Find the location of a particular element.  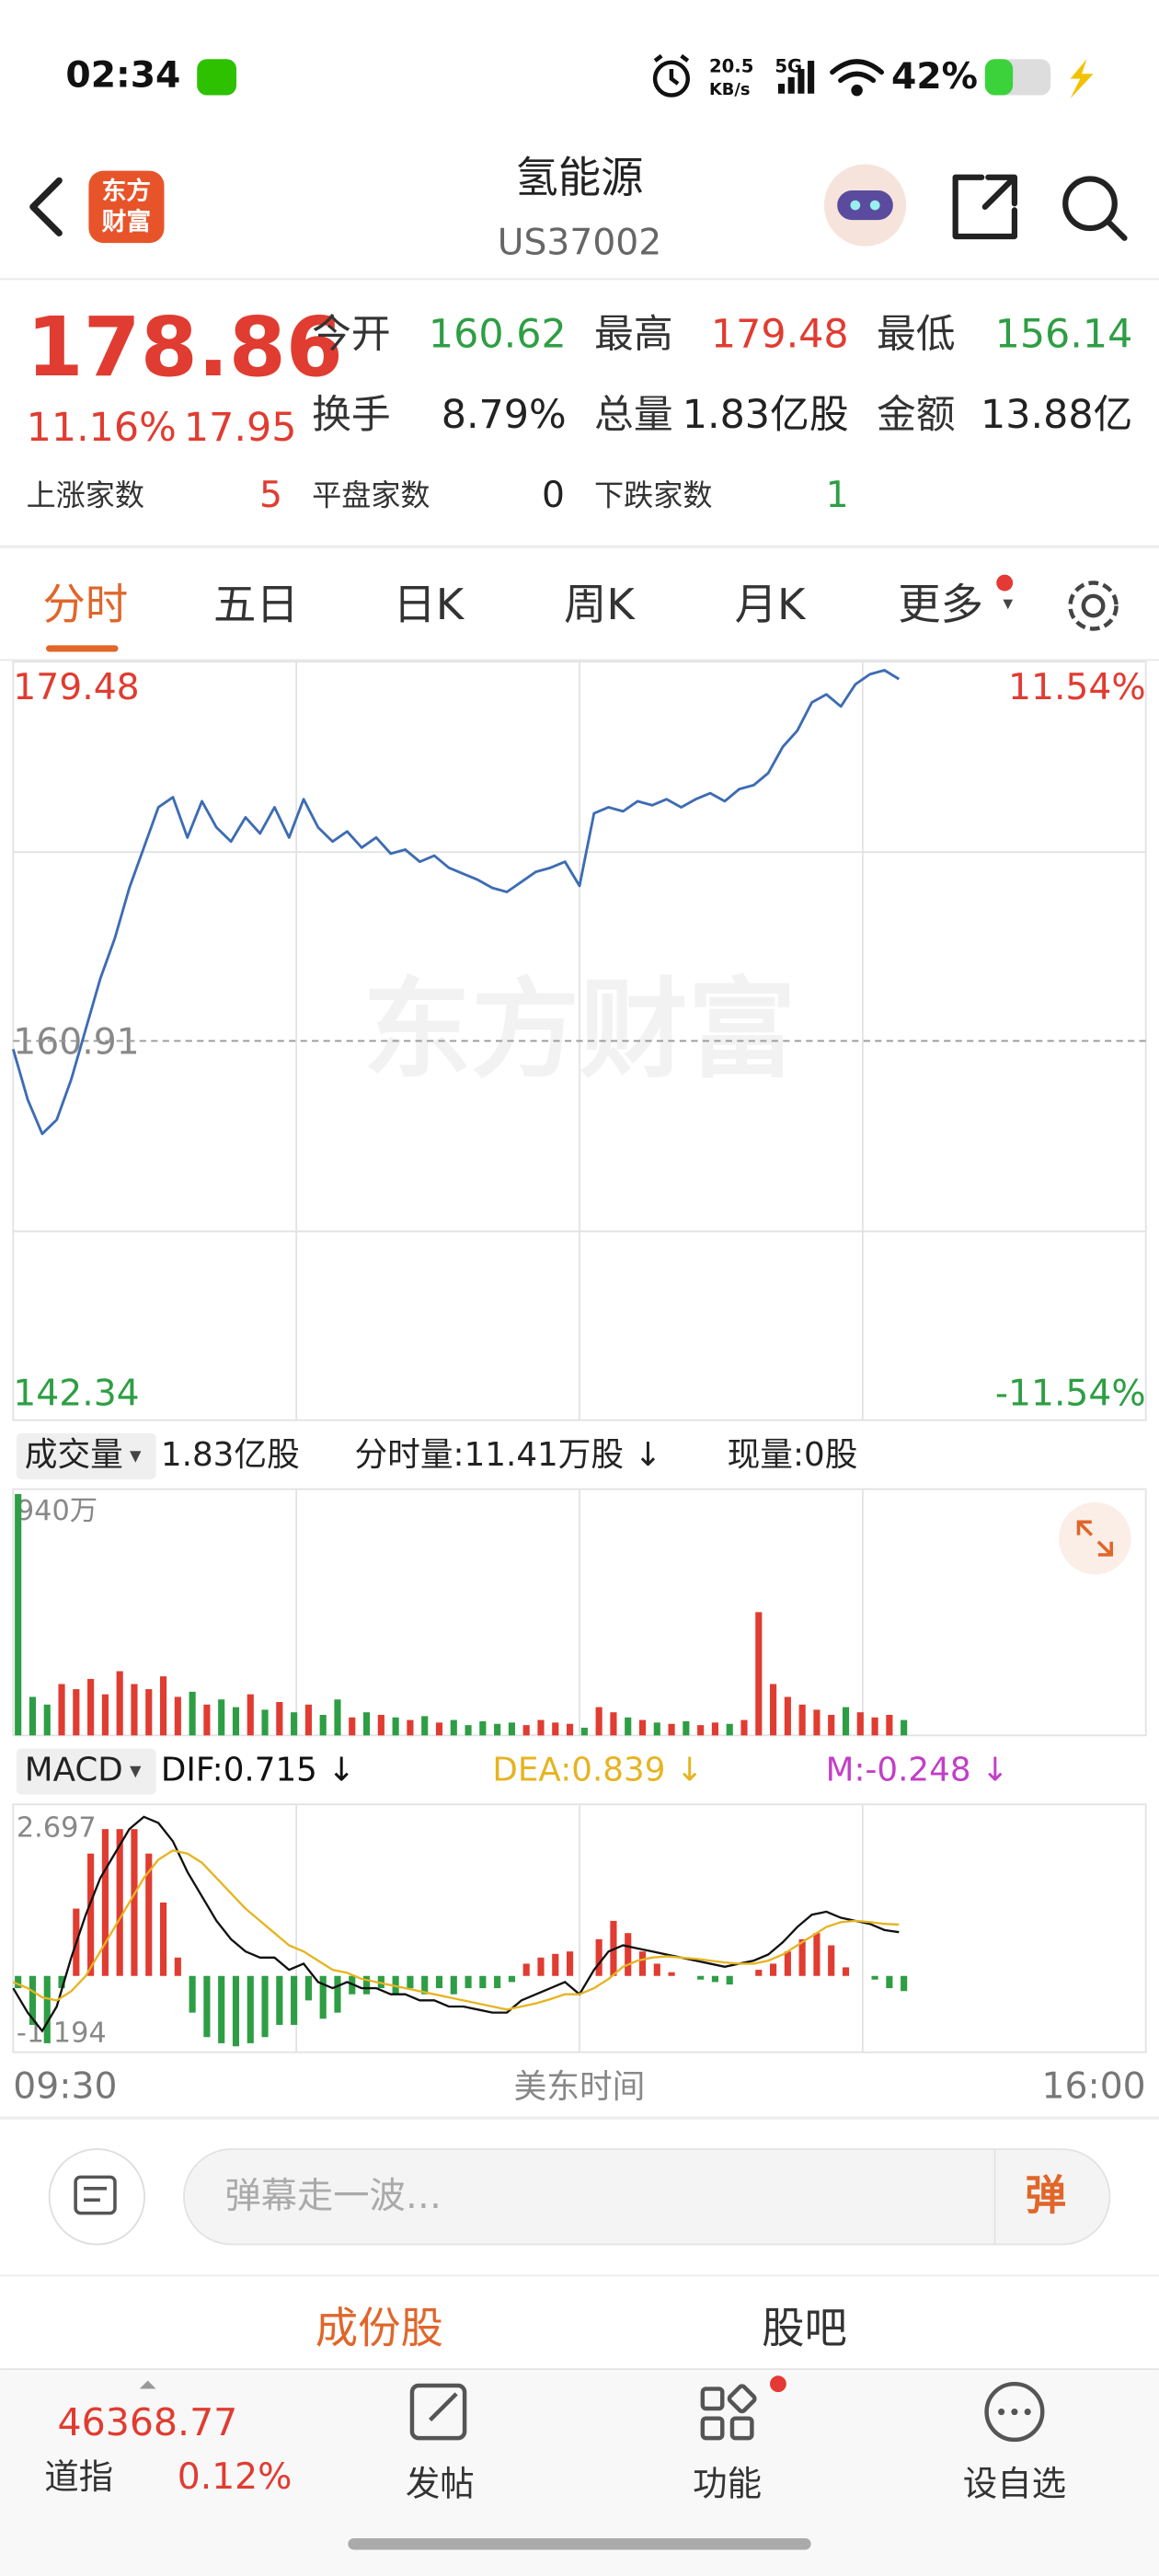

macd-legend: DIF:0.715 ↓ DEA:0.839 ↓ M:-0.248 ↓ is located at coordinates (585, 1770).